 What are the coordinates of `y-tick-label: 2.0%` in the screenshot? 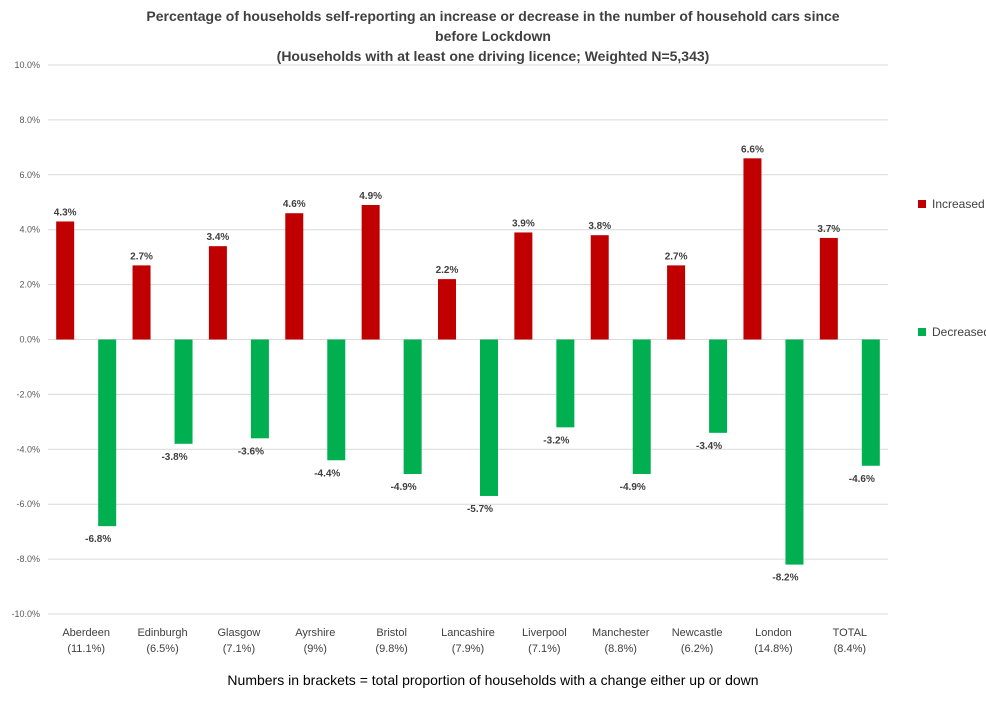 It's located at (29, 285).